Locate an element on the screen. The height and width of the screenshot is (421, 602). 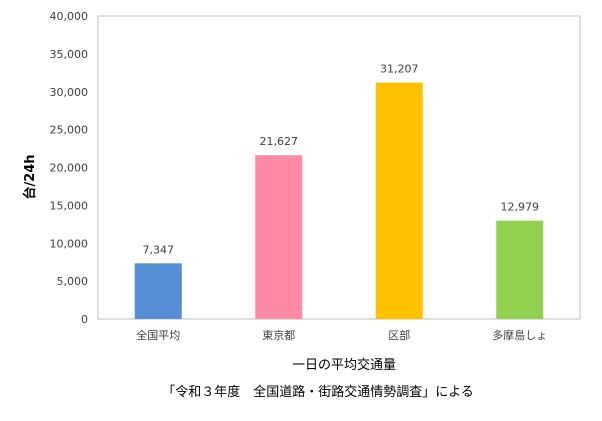
y-tick-label: 35,000 is located at coordinates (69, 54).